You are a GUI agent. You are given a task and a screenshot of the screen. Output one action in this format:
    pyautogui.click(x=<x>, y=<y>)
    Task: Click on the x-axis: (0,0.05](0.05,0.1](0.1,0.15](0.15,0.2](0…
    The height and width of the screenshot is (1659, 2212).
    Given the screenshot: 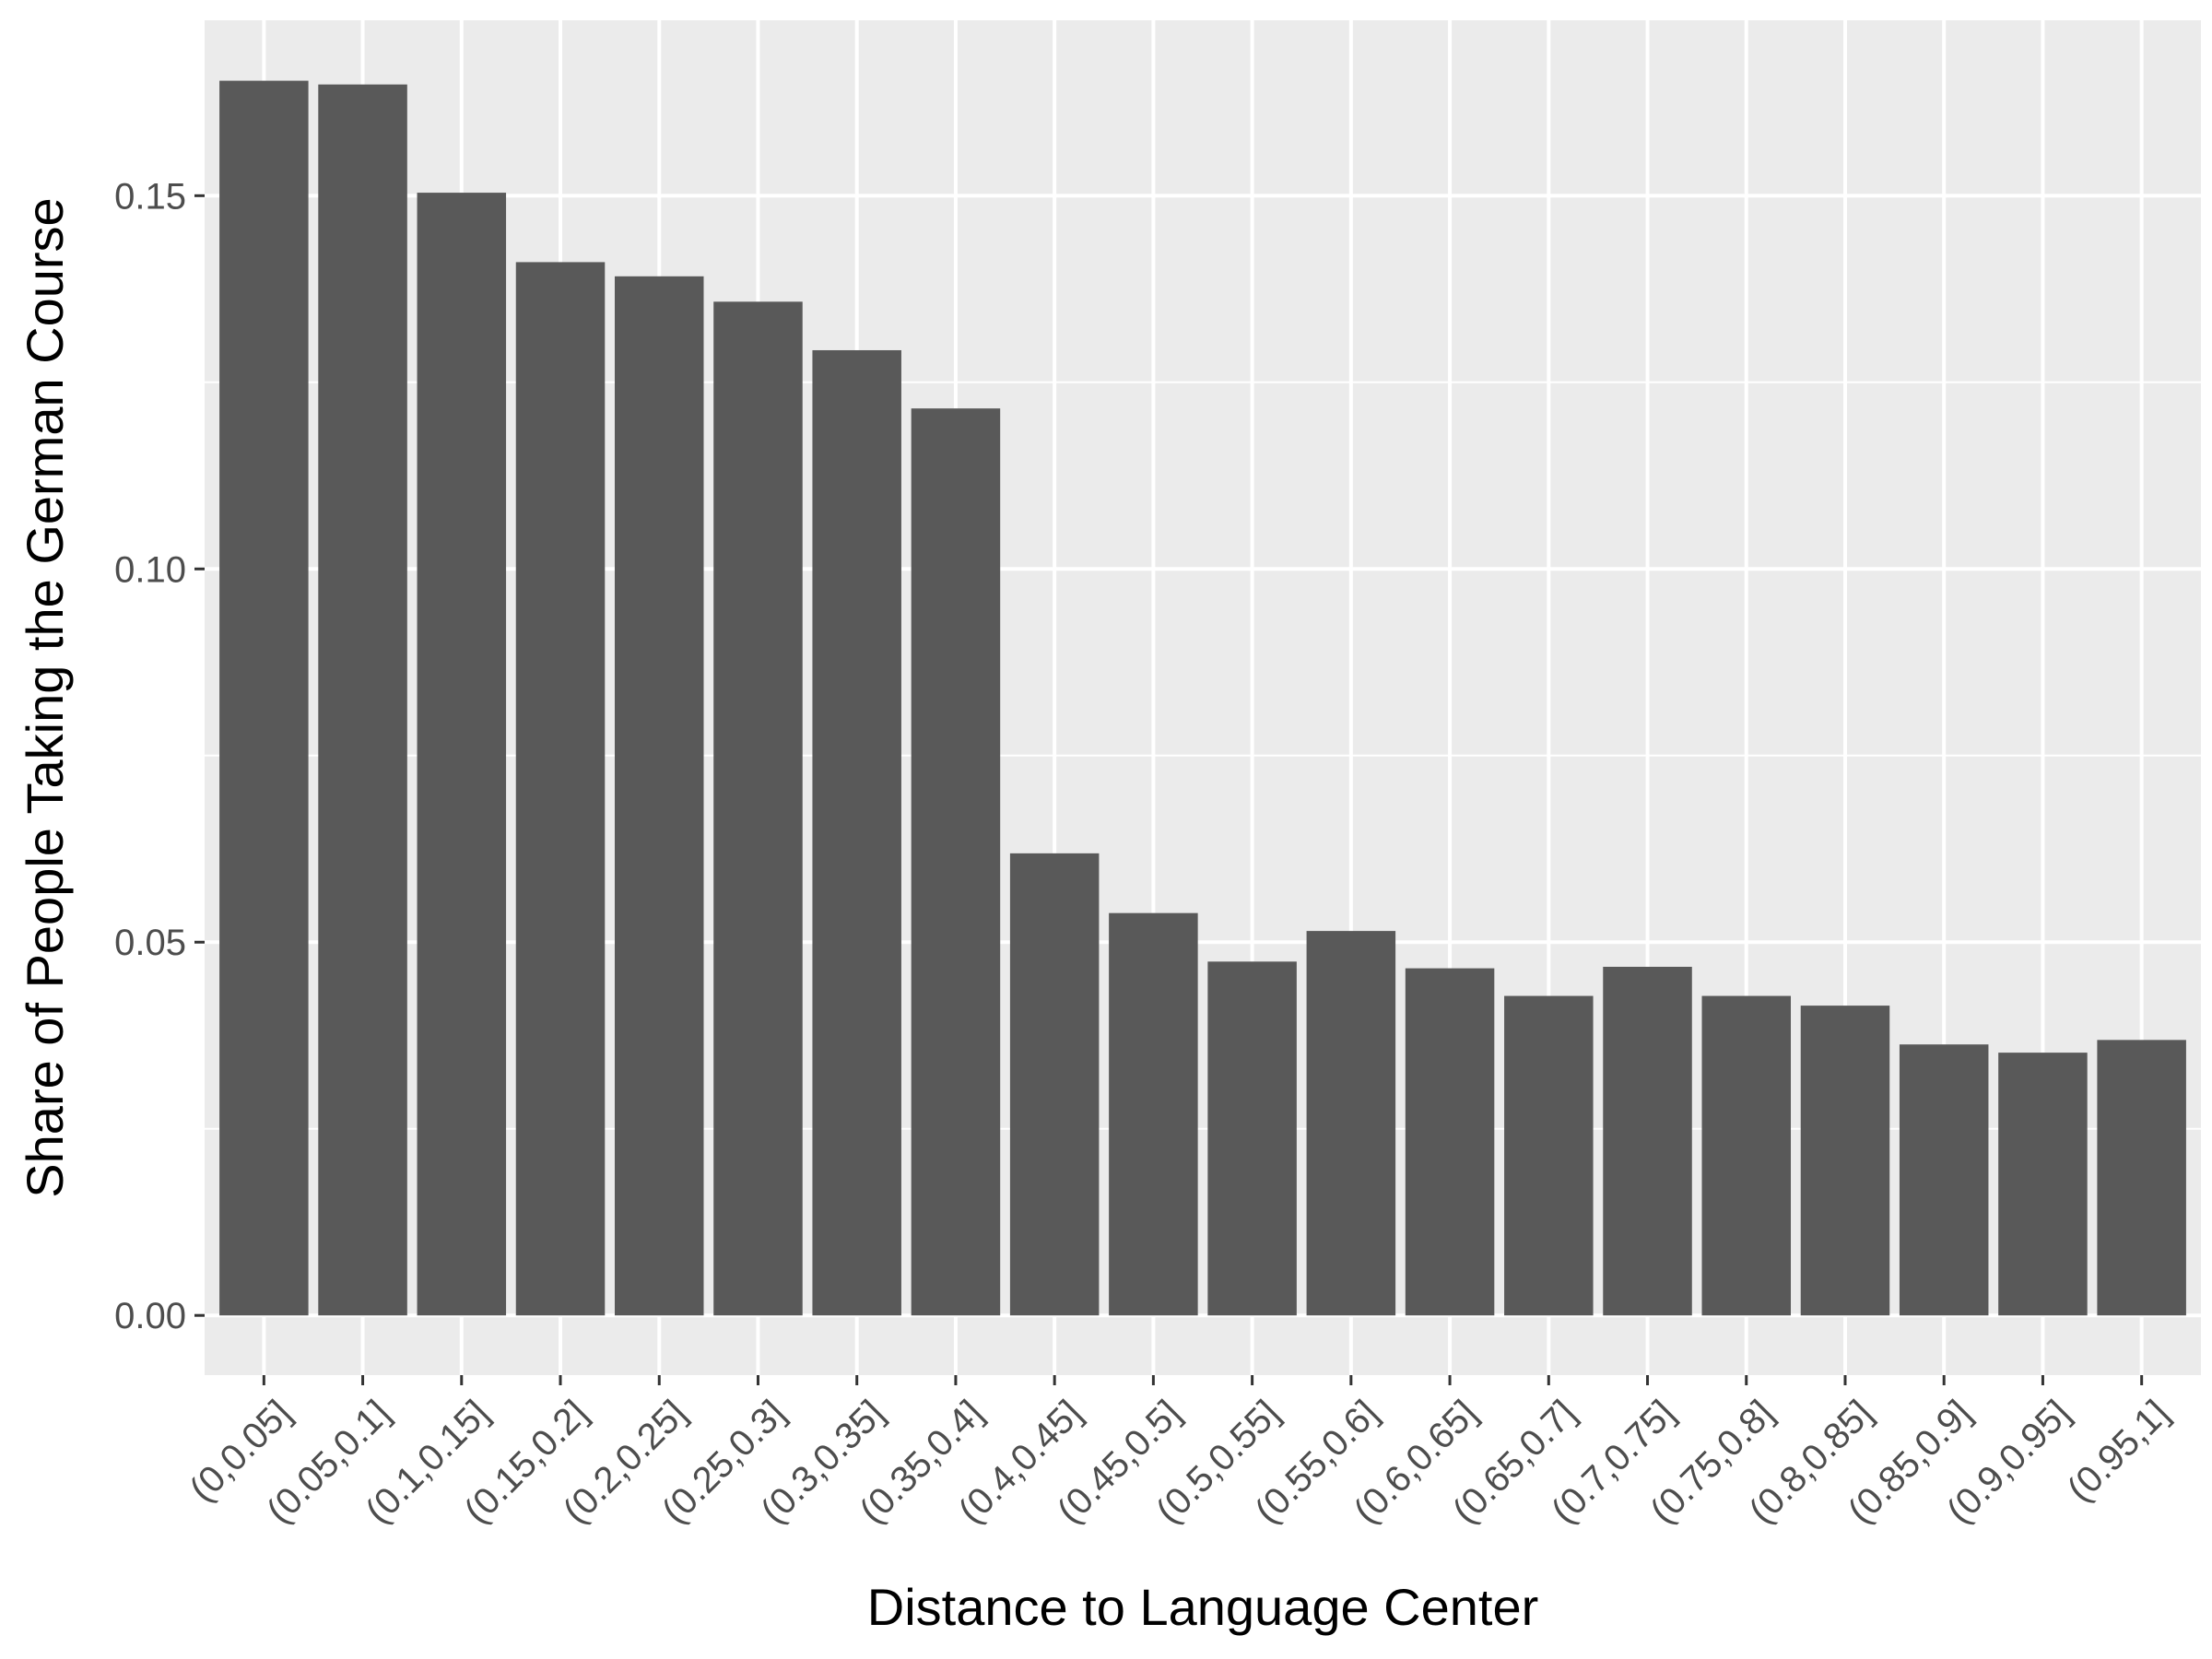 What is the action you would take?
    pyautogui.click(x=1179, y=1453)
    